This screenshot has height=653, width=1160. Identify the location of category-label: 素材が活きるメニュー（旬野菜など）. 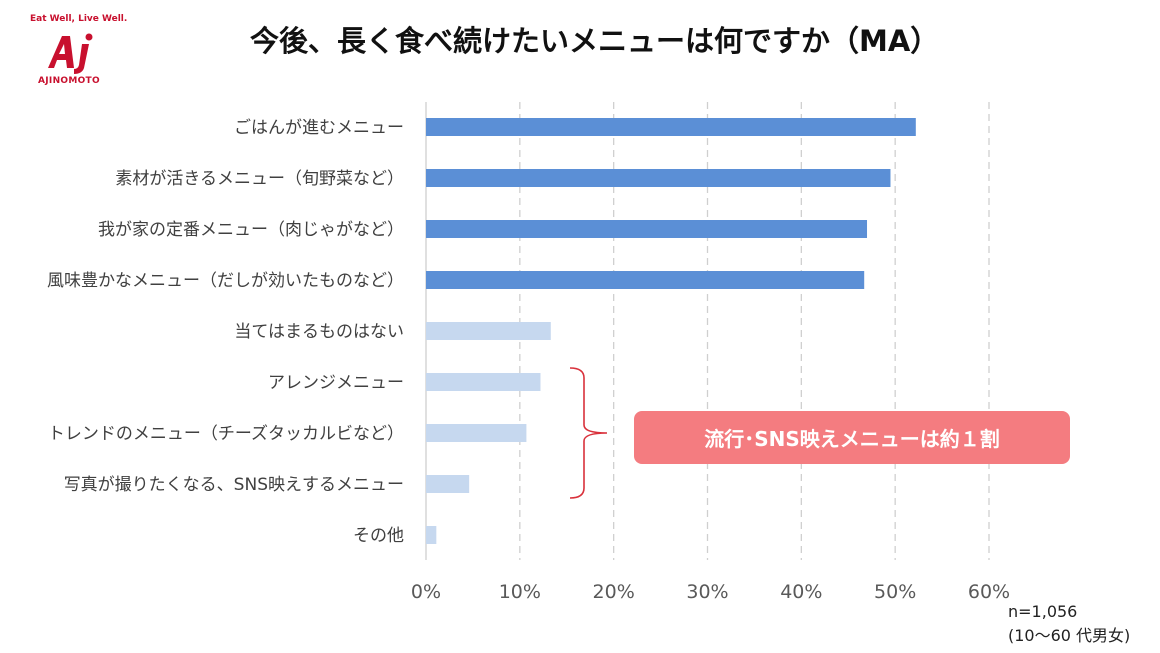
(259, 179).